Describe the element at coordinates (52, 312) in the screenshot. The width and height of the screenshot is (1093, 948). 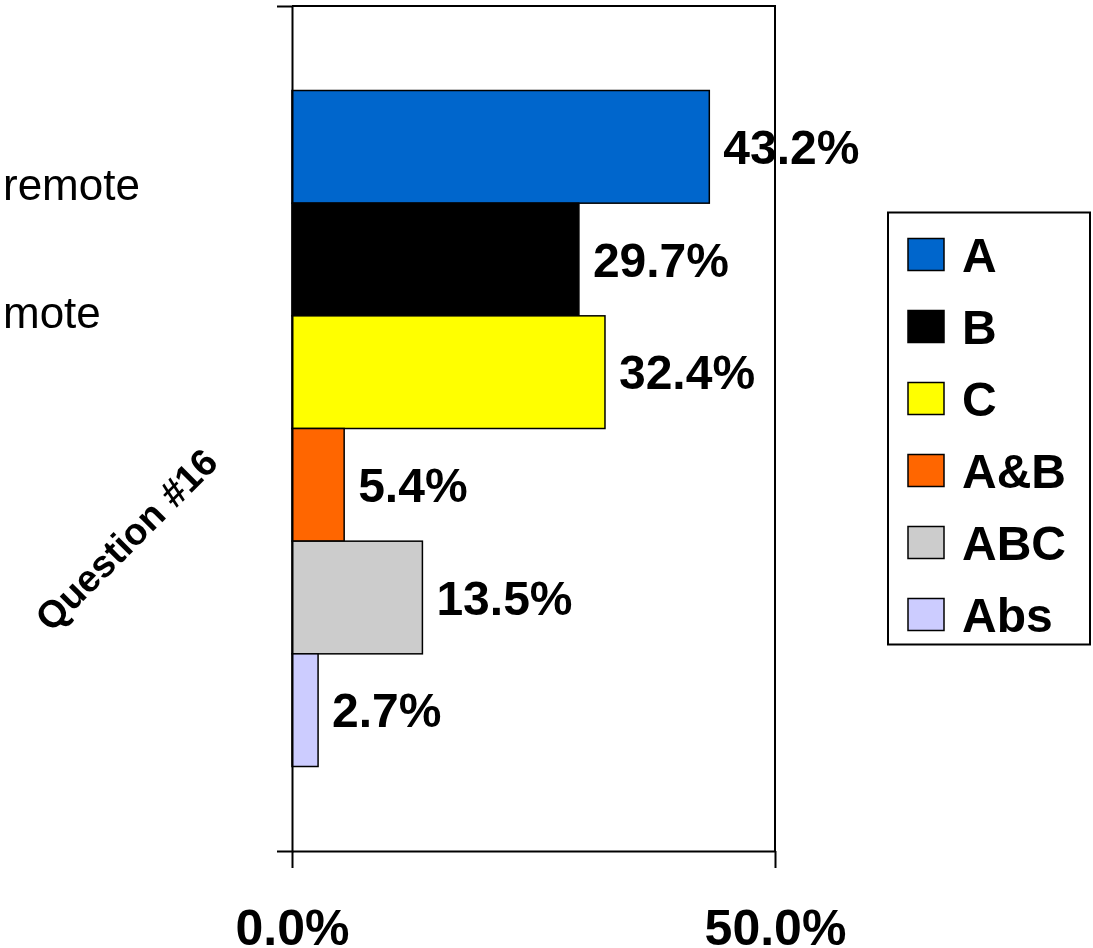
I see `text: mote` at that location.